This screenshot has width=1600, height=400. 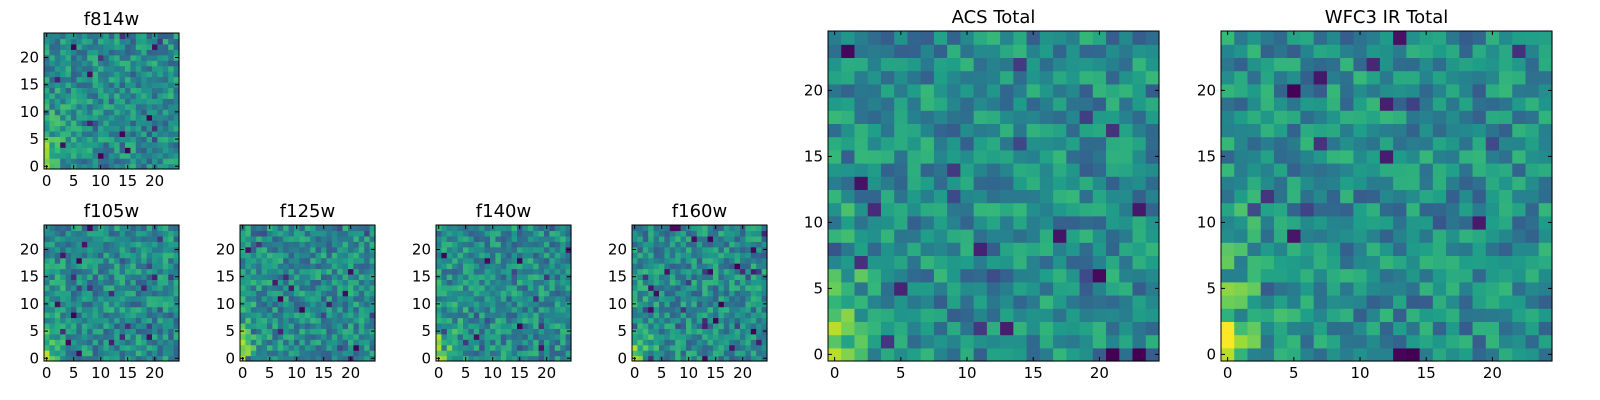 What do you see at coordinates (426, 331) in the screenshot?
I see `y-tick-label: 5` at bounding box center [426, 331].